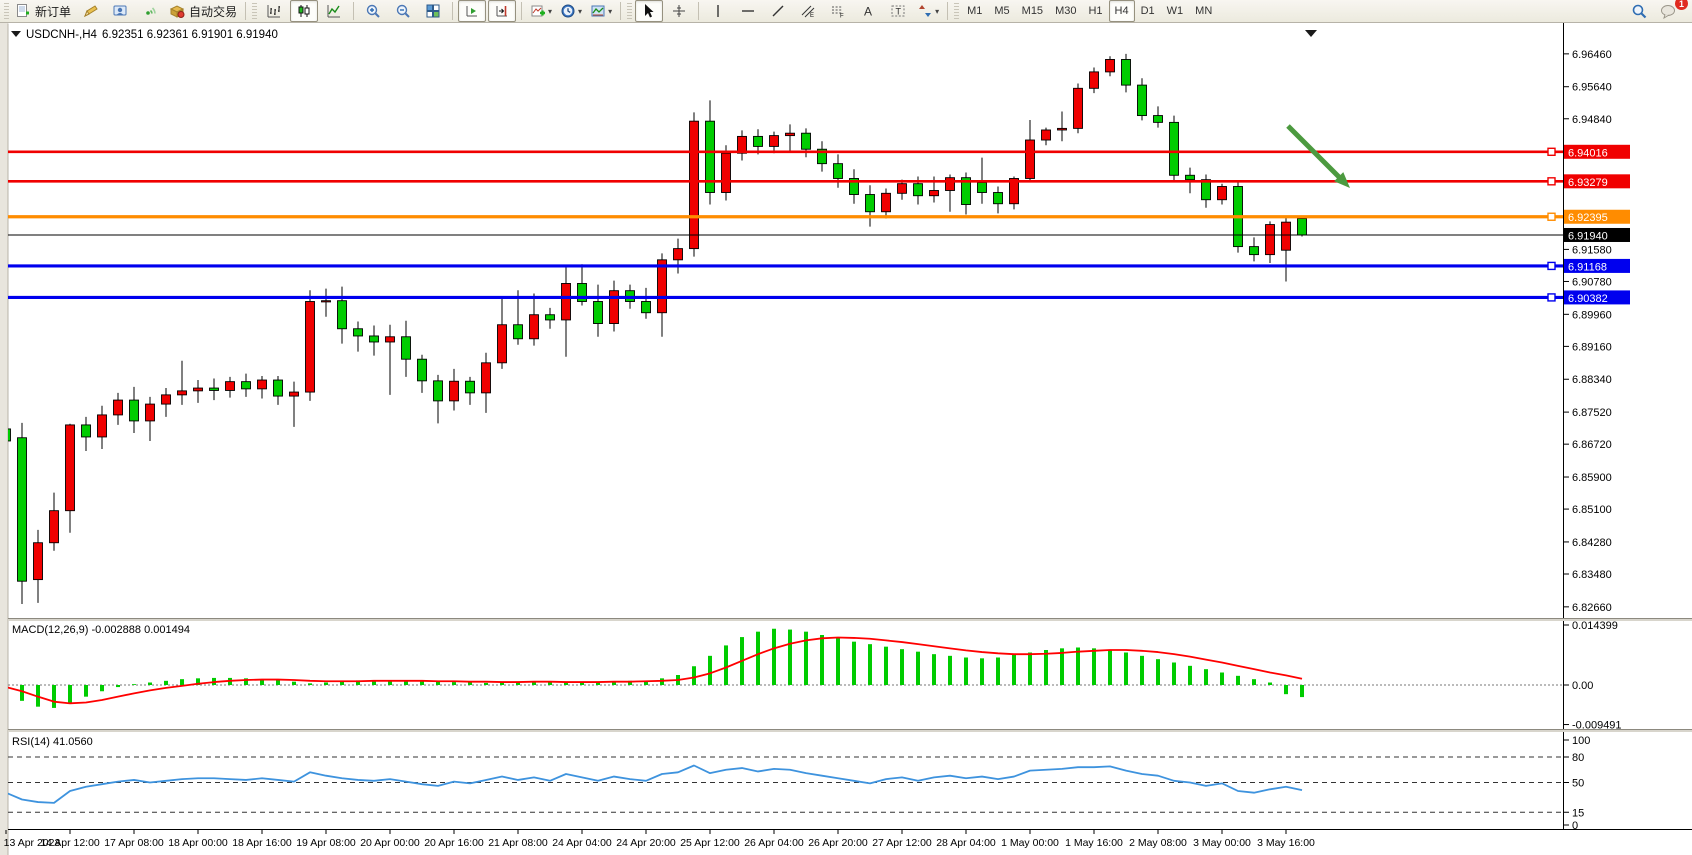  I want to click on timeframe-h4: H4, so click(1121, 11).